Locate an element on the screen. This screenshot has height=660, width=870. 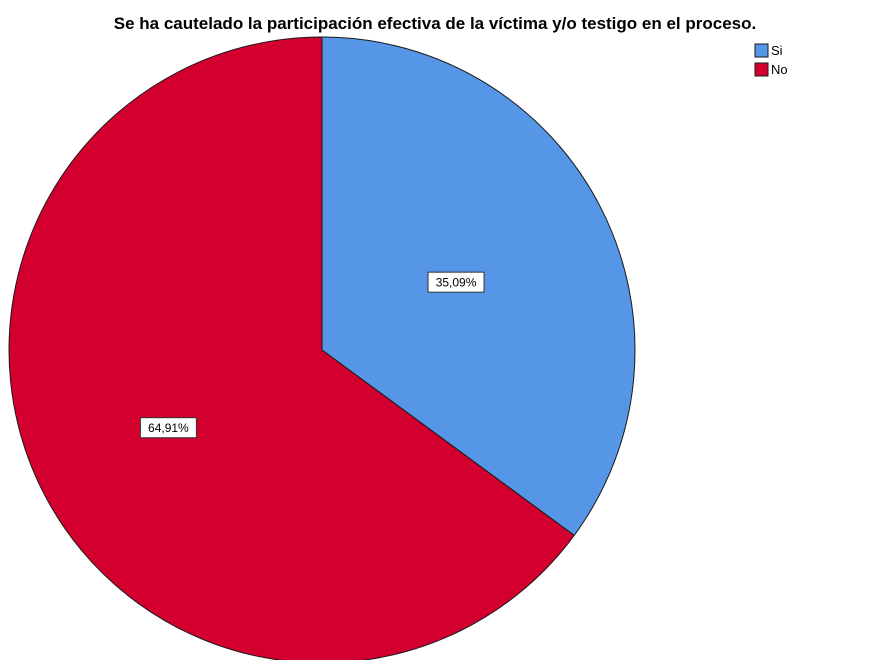
data-label-si: 35,09% is located at coordinates (456, 282).